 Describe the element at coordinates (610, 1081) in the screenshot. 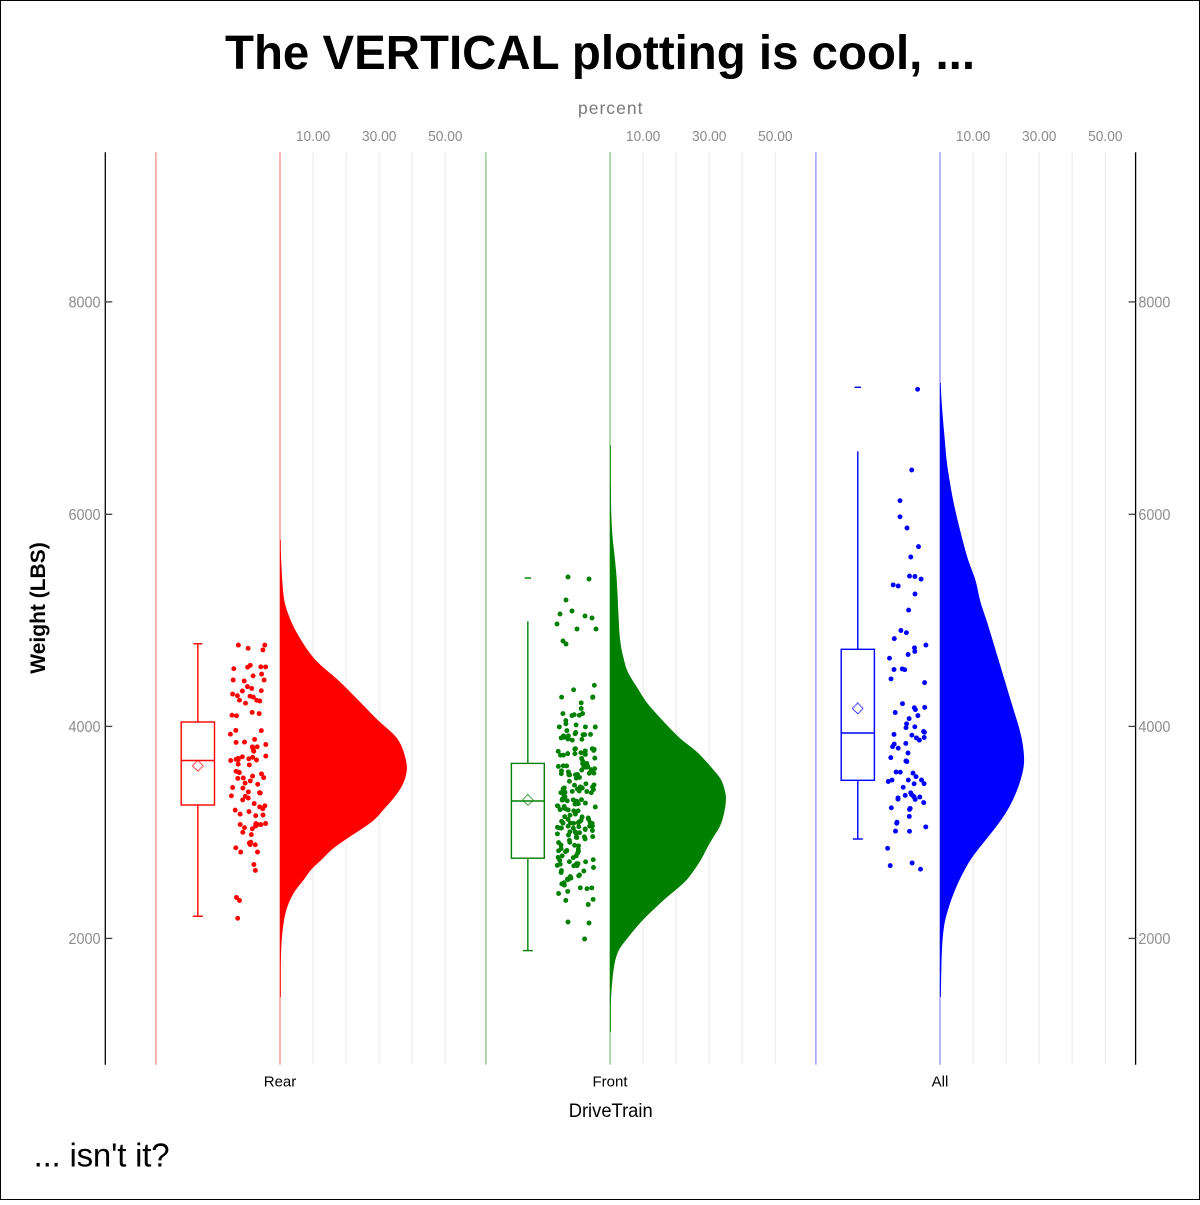

I see `svg-text: Front` at that location.